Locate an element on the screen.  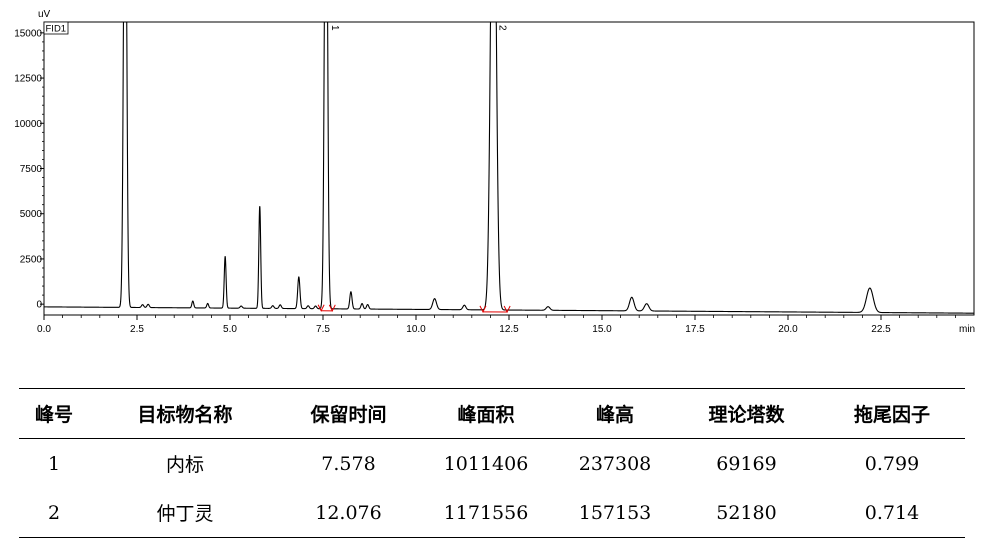
cell-retention-time: 7.578 is located at coordinates (348, 463).